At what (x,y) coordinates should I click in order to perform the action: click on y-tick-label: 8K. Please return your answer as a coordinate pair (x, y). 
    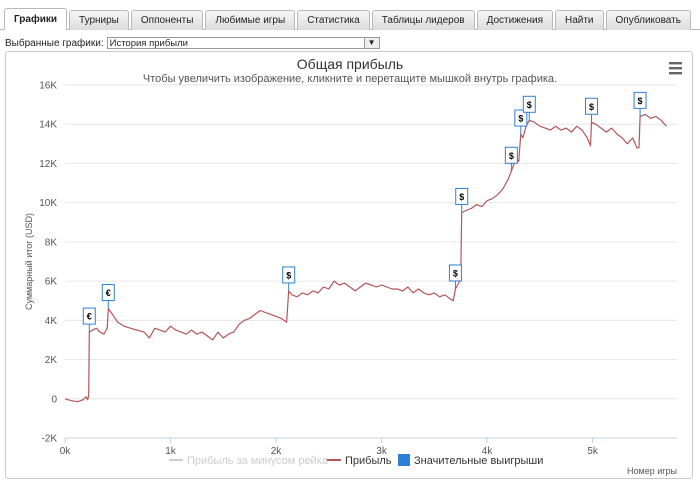
    Looking at the image, I should click on (51, 242).